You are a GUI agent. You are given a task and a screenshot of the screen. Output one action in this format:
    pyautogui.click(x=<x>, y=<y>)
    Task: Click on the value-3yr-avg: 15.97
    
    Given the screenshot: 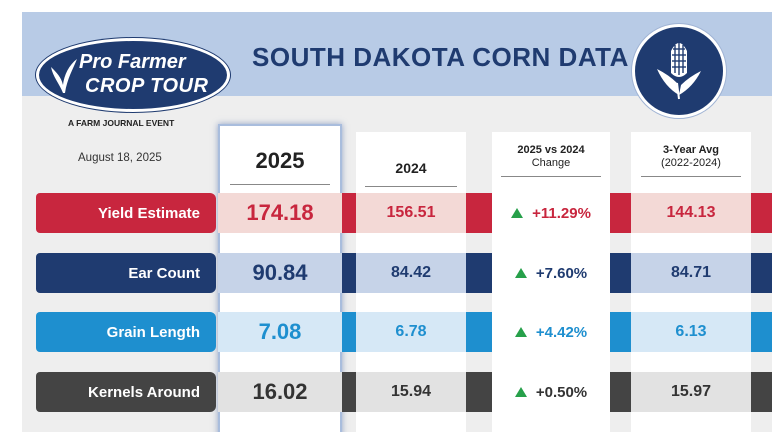 What is the action you would take?
    pyautogui.click(x=691, y=392)
    